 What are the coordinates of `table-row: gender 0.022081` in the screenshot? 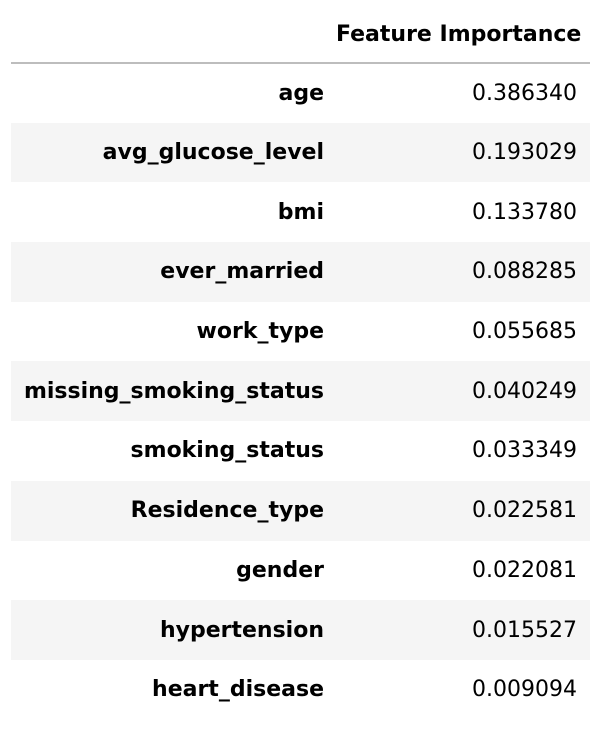 It's located at (300, 571).